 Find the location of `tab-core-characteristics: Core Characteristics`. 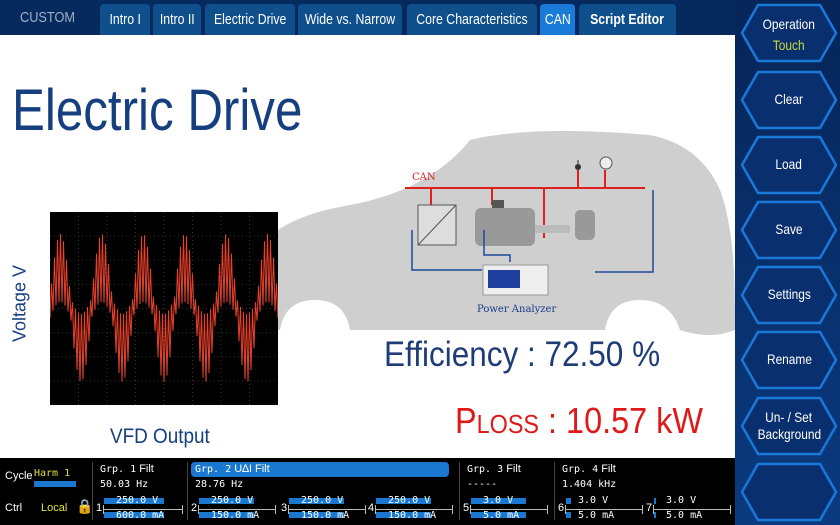

tab-core-characteristics: Core Characteristics is located at coordinates (472, 19).